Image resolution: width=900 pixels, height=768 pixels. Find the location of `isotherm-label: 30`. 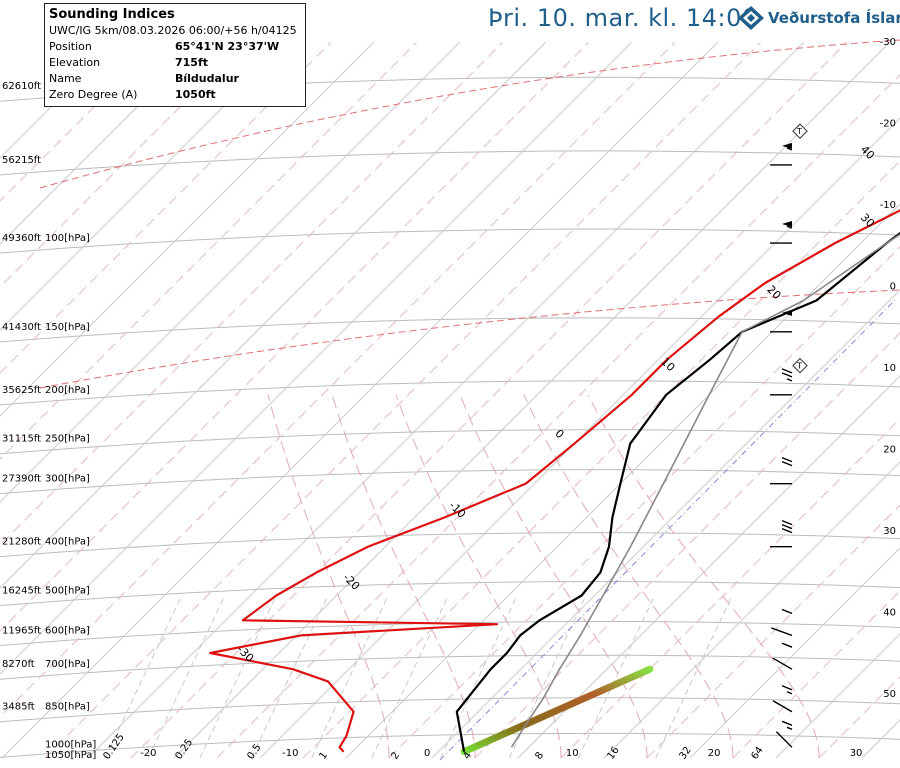

isotherm-label: 30 is located at coordinates (867, 220).